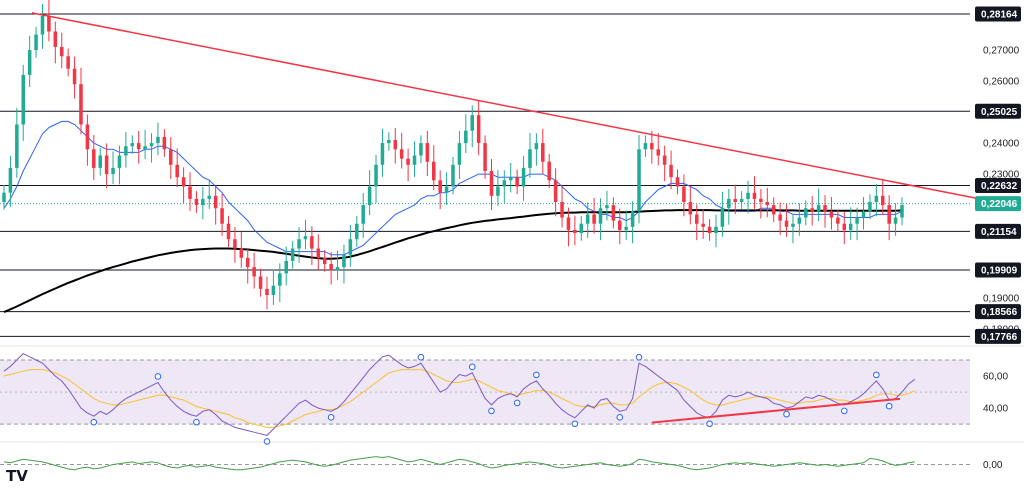 The width and height of the screenshot is (1024, 498). I want to click on level-badge-label: 0,25025, so click(999, 112).